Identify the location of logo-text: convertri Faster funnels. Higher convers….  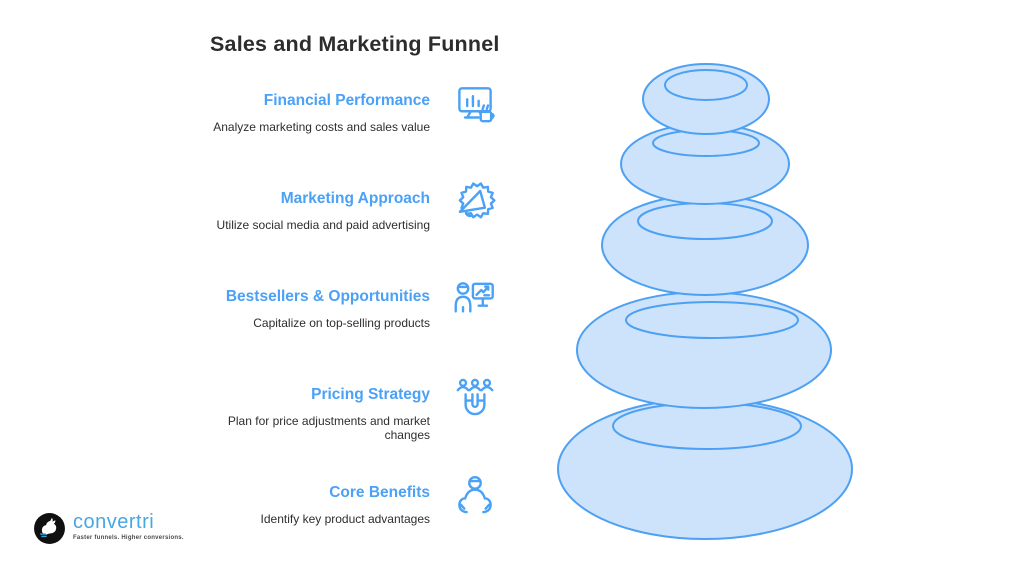
(128, 526).